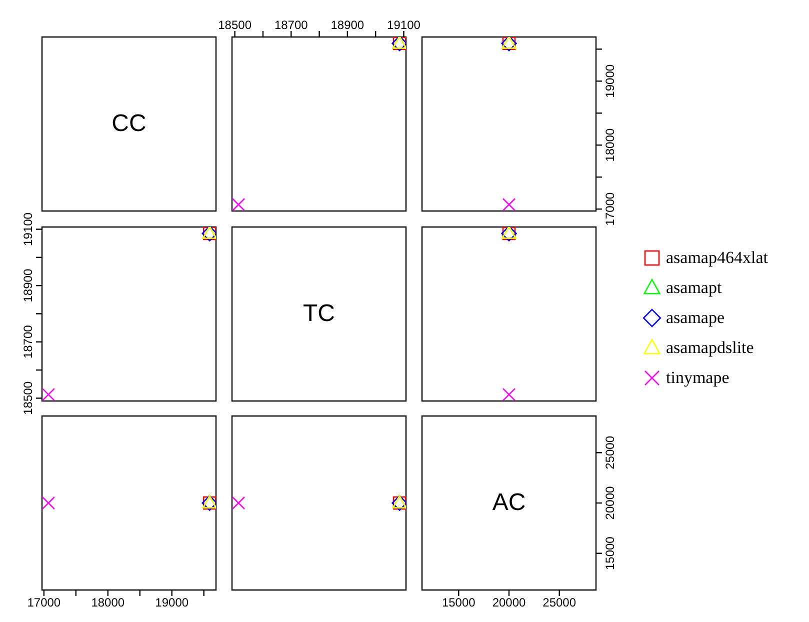 This screenshot has width=809, height=622. What do you see at coordinates (404, 25) in the screenshot?
I see `x-tick-label: 19100` at bounding box center [404, 25].